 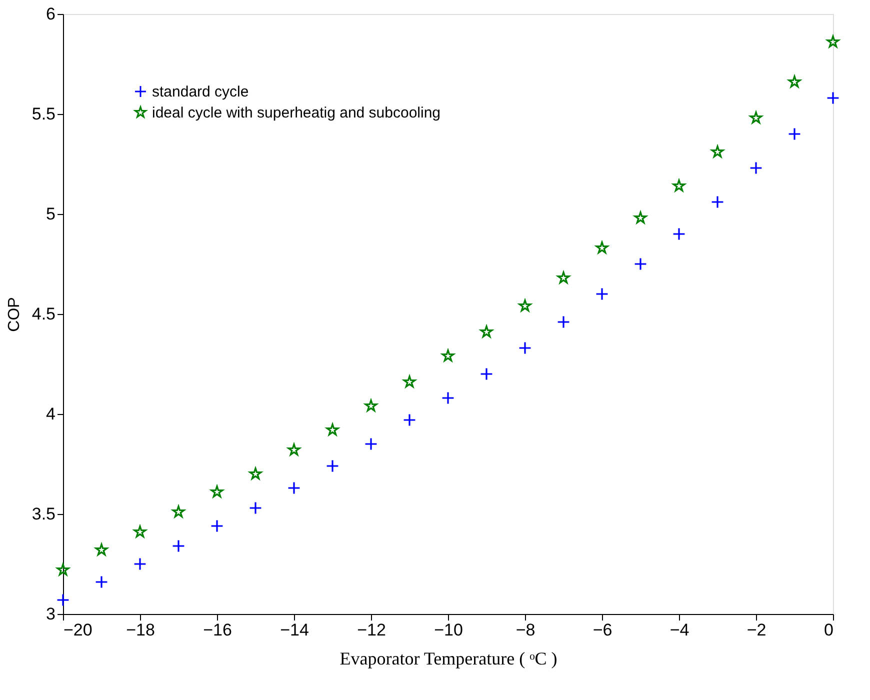 I want to click on x-tick-label: −12, so click(x=371, y=630).